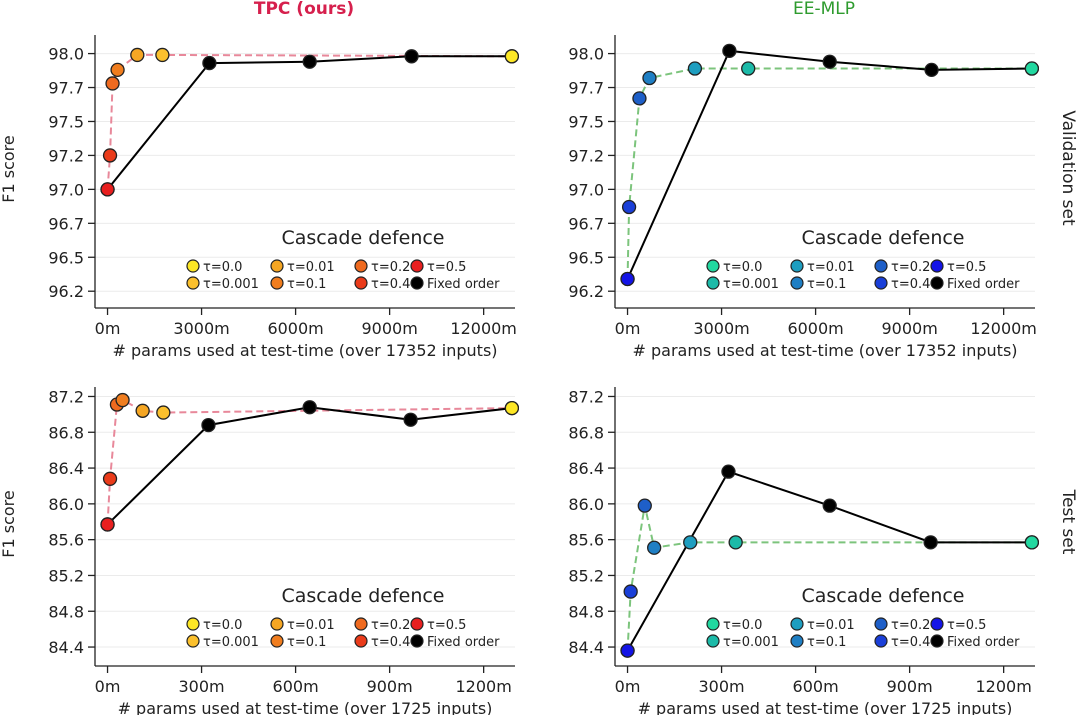 The image size is (1080, 715). Describe the element at coordinates (721, 328) in the screenshot. I see `x-tick-label: 3000m` at that location.